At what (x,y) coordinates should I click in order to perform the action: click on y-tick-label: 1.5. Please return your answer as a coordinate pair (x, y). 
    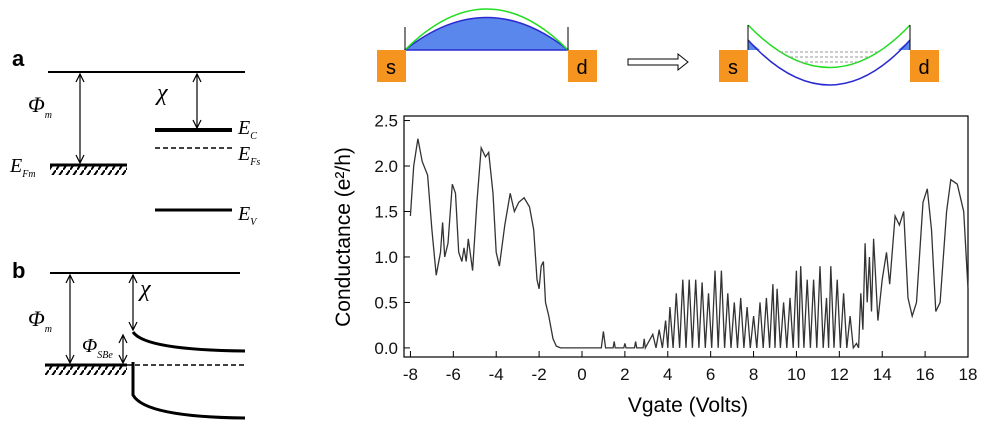
    Looking at the image, I should click on (386, 211).